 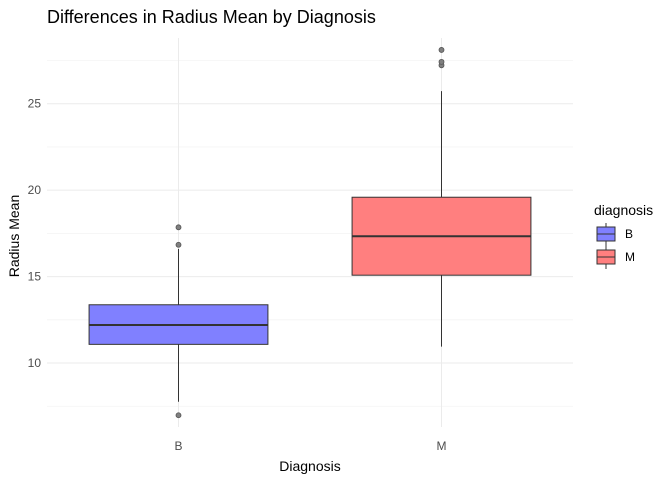 I want to click on box-B, so click(x=178, y=321).